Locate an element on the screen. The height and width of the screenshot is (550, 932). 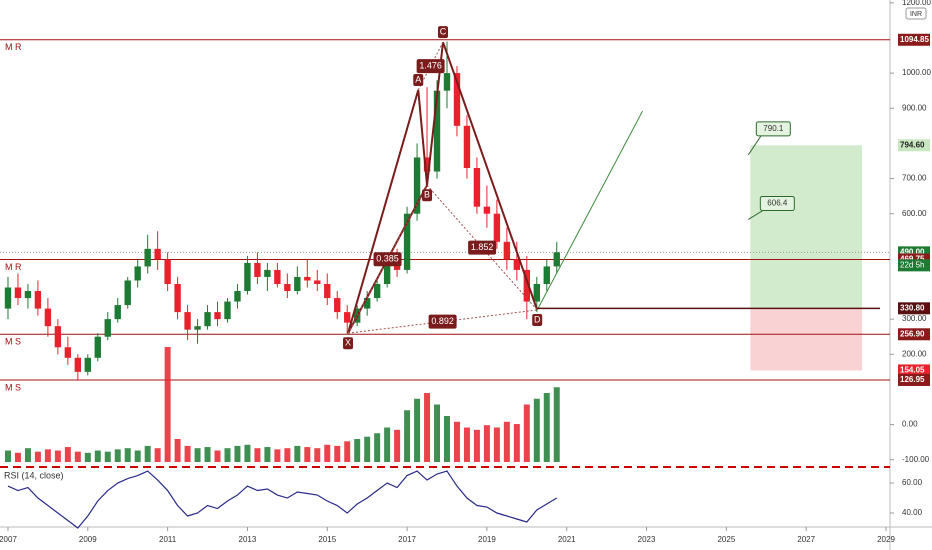
x-tick-label: 2011 is located at coordinates (168, 539).